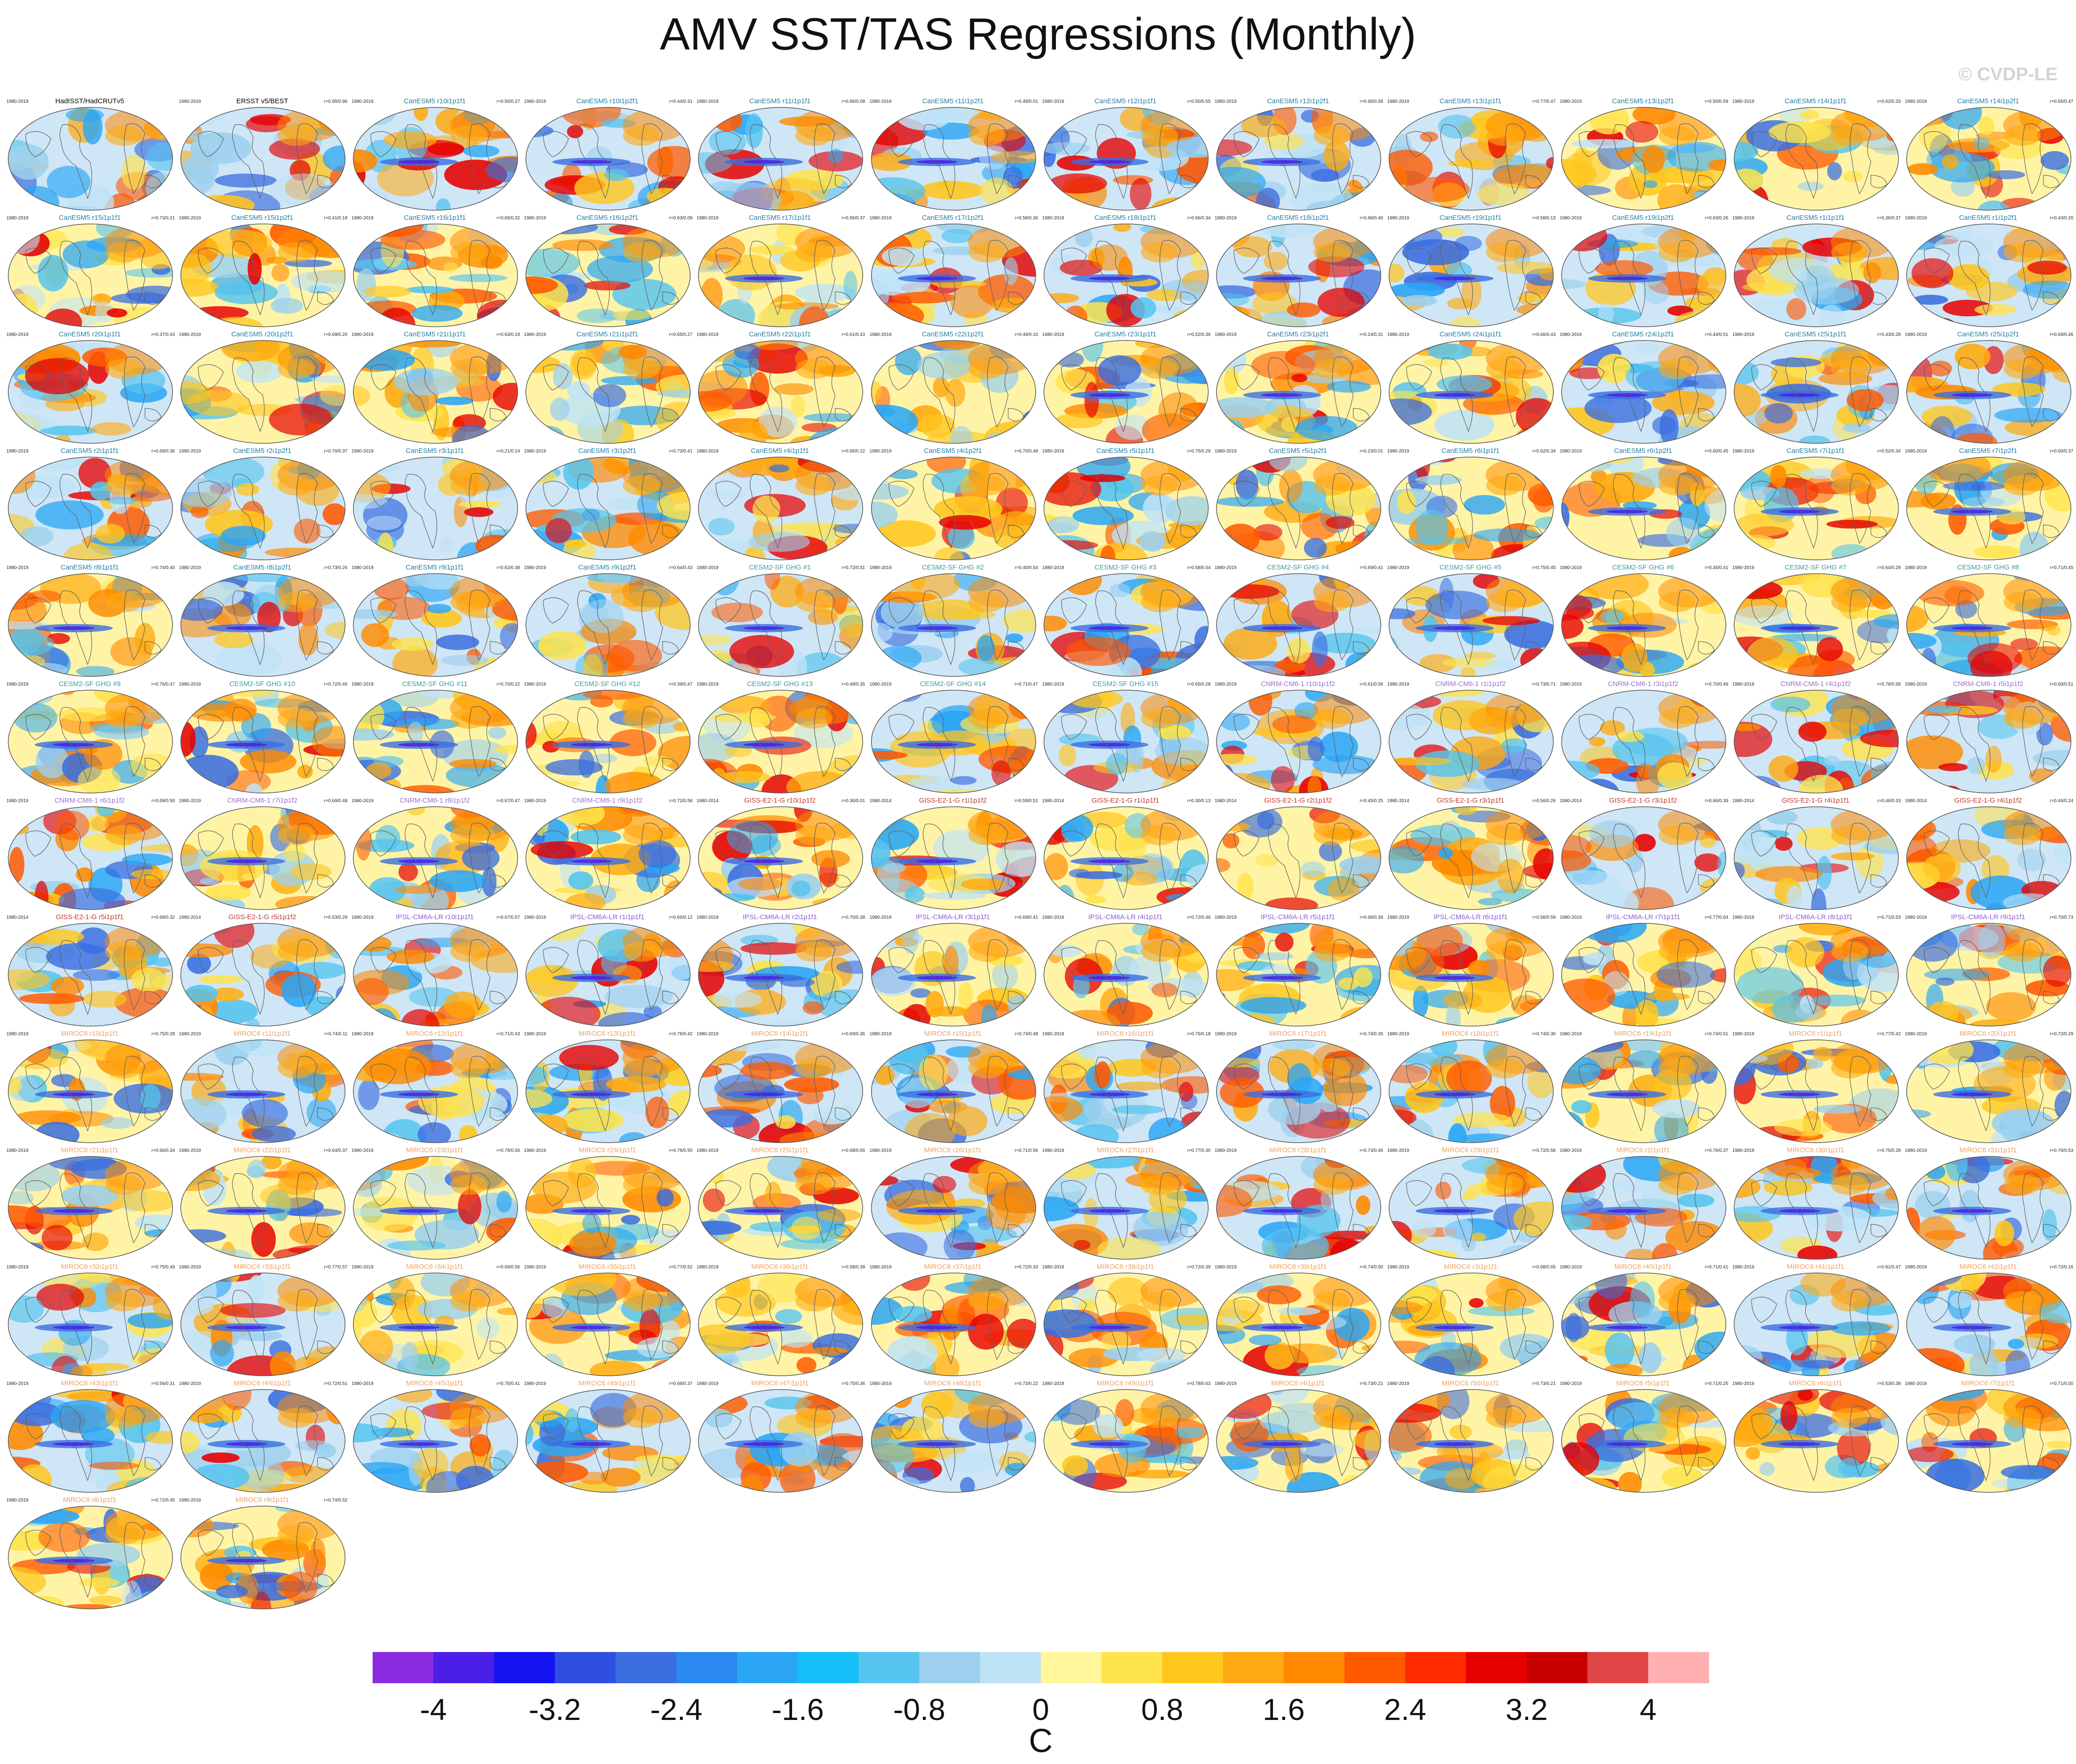 This screenshot has height=1764, width=2076. Describe the element at coordinates (680, 1150) in the screenshot. I see `panel-pattern-correlation: r=0.76/0.50` at that location.